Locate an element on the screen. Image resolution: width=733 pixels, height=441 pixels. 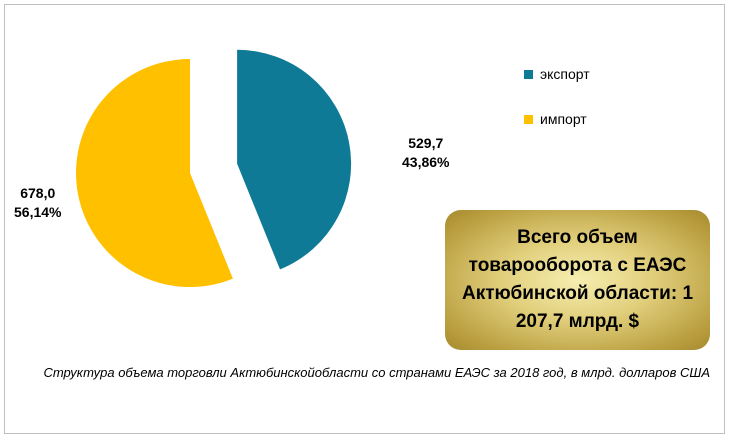
legend-swatch-export is located at coordinates (528, 74).